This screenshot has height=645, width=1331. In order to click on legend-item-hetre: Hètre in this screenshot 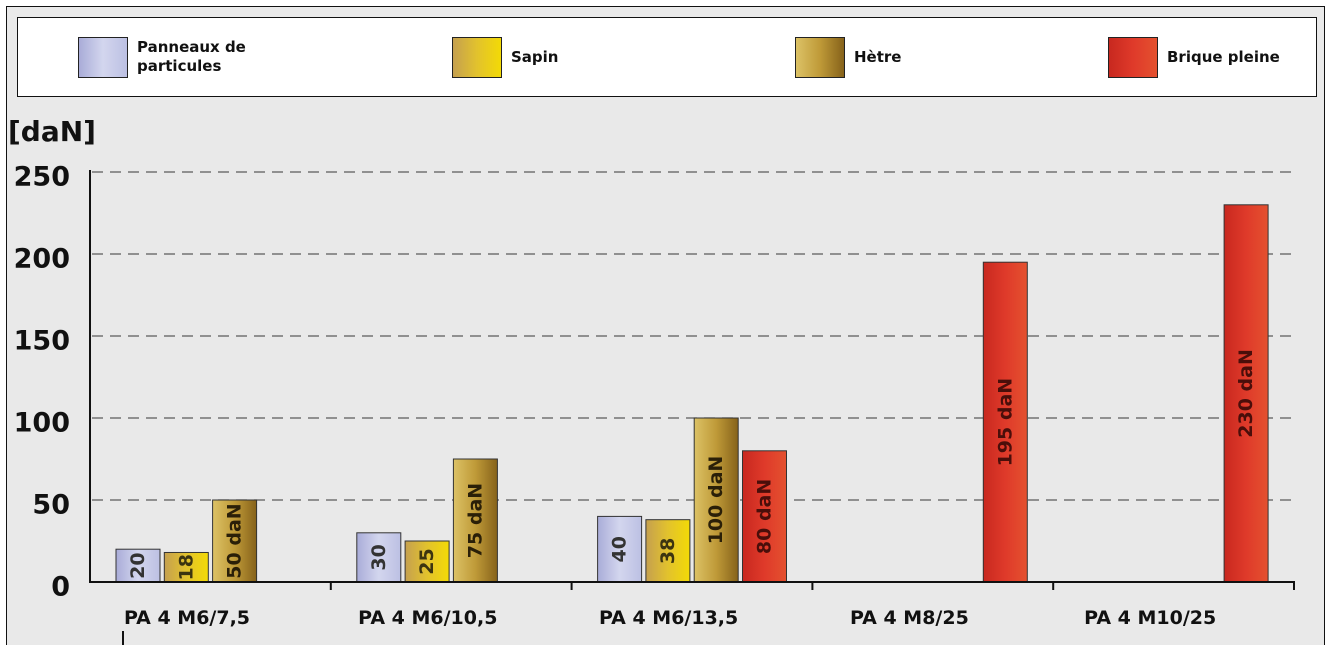, I will do `click(848, 57)`.